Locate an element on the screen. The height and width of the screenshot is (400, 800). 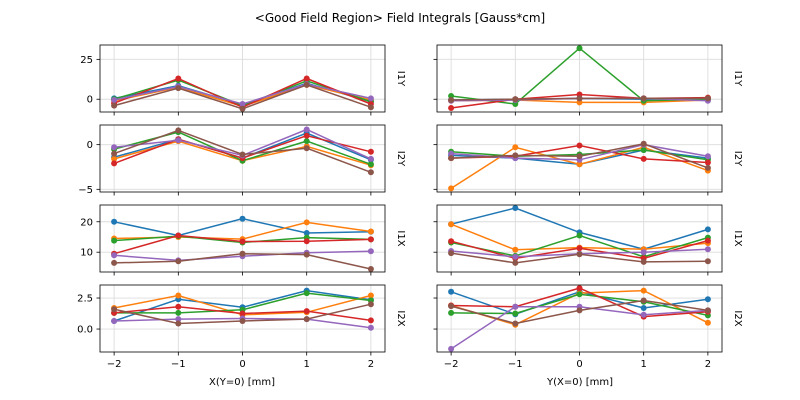
y-tick-label: 2.5 is located at coordinates (85, 299).